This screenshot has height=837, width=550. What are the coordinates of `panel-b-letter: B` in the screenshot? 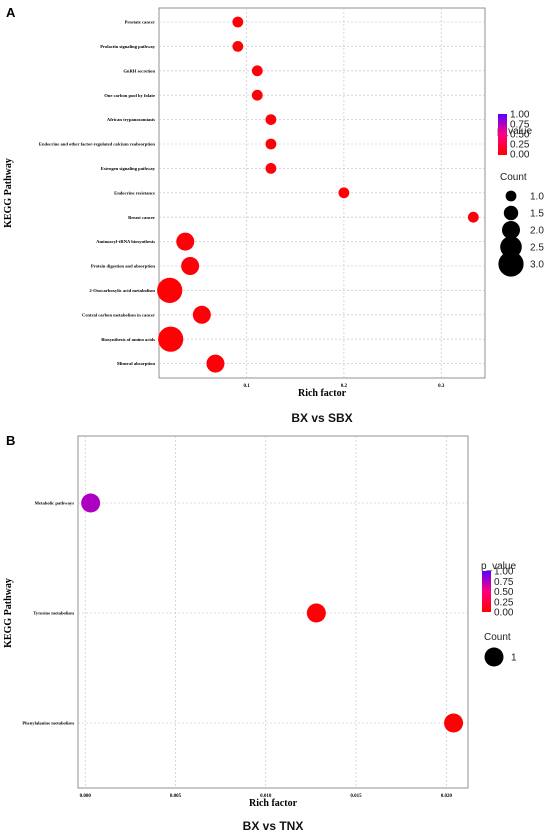 It's located at (10, 440).